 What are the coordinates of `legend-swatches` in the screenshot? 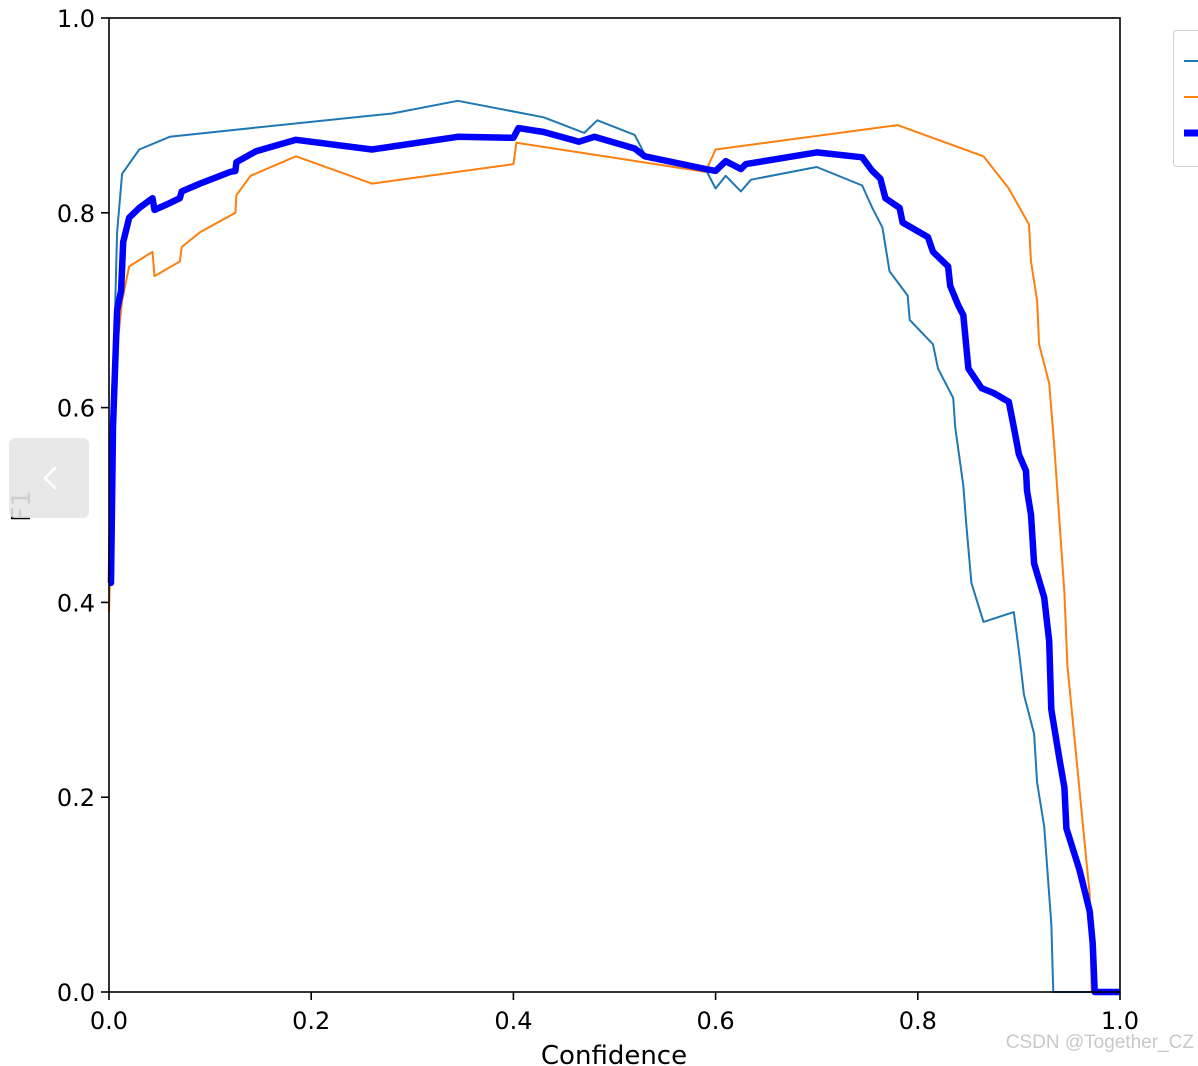 It's located at (1191, 98).